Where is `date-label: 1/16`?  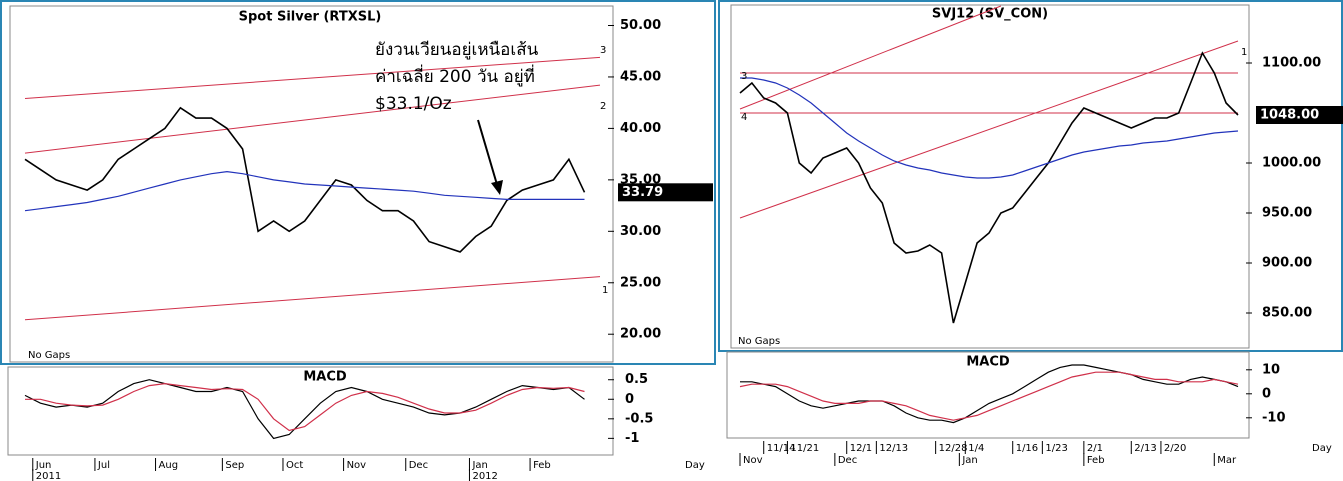 date-label: 1/16 is located at coordinates (1027, 448).